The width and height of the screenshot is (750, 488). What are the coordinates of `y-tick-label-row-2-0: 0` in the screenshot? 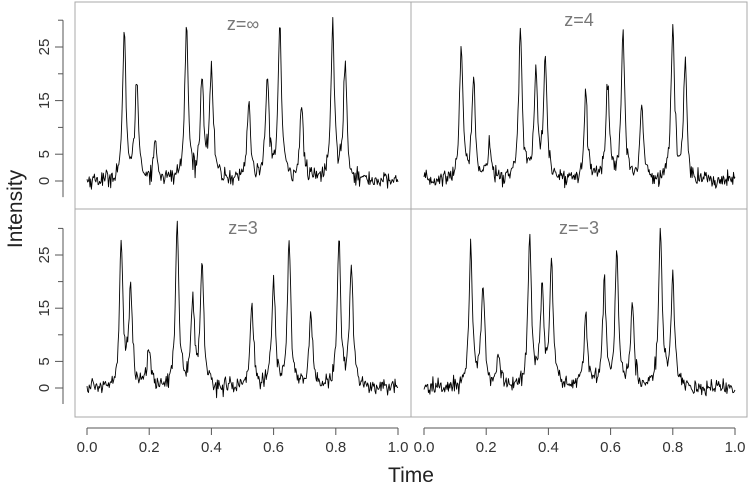 It's located at (44, 388).